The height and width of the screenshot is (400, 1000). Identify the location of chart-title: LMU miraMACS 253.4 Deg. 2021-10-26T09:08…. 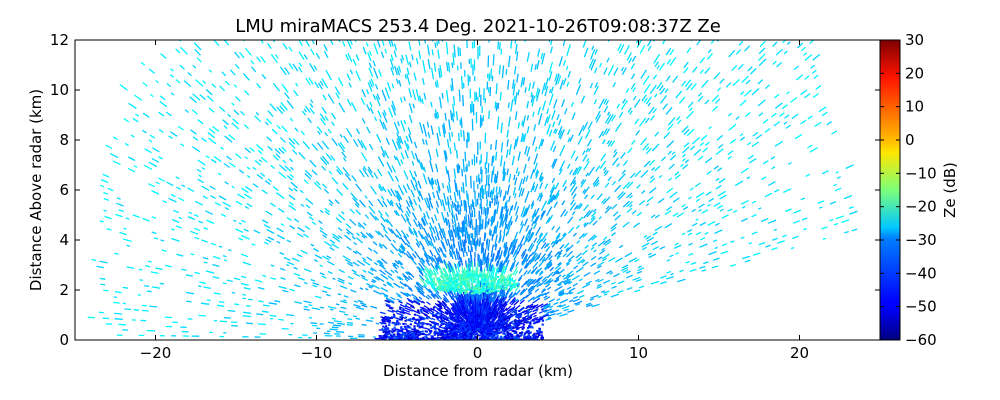
(478, 26).